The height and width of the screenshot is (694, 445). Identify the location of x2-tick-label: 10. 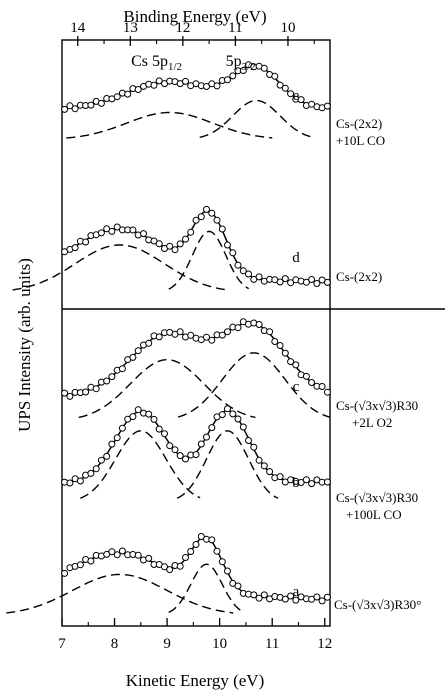
(287, 28).